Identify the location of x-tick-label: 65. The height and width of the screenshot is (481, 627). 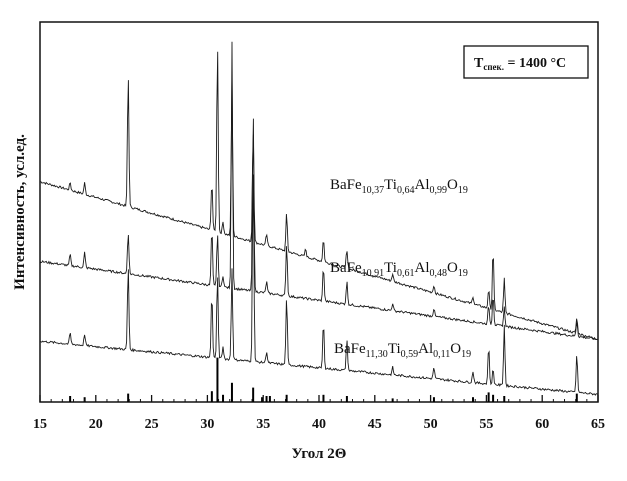
(598, 424).